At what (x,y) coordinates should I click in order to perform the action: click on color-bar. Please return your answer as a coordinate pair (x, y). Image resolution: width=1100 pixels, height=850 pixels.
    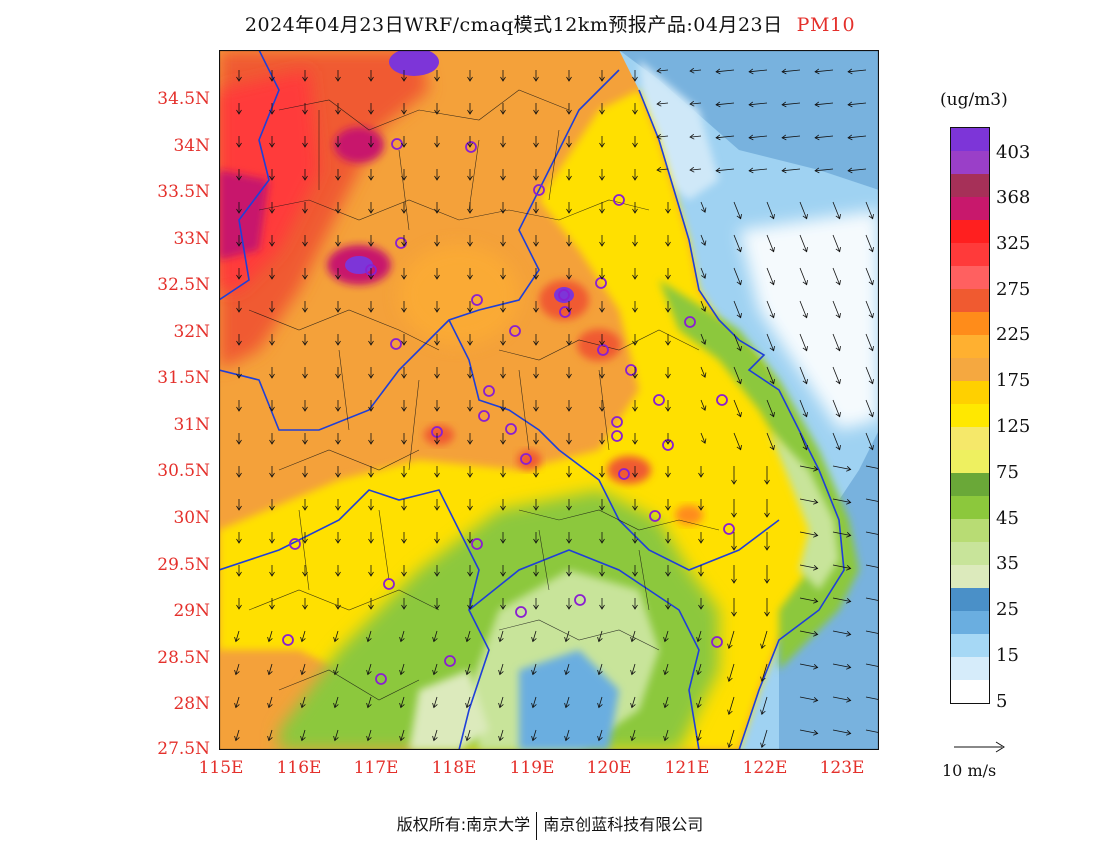
    Looking at the image, I should click on (970, 415).